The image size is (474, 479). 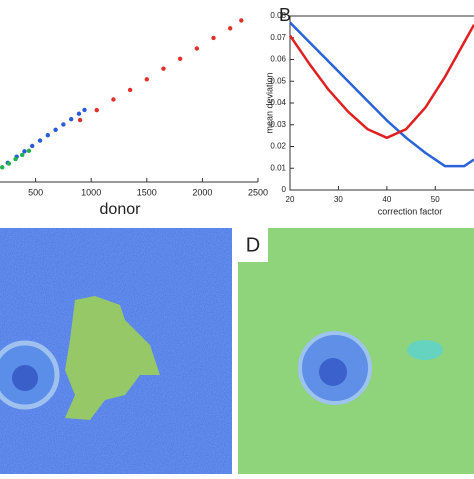 What do you see at coordinates (410, 211) in the screenshot?
I see `x-axis-label: correction factor` at bounding box center [410, 211].